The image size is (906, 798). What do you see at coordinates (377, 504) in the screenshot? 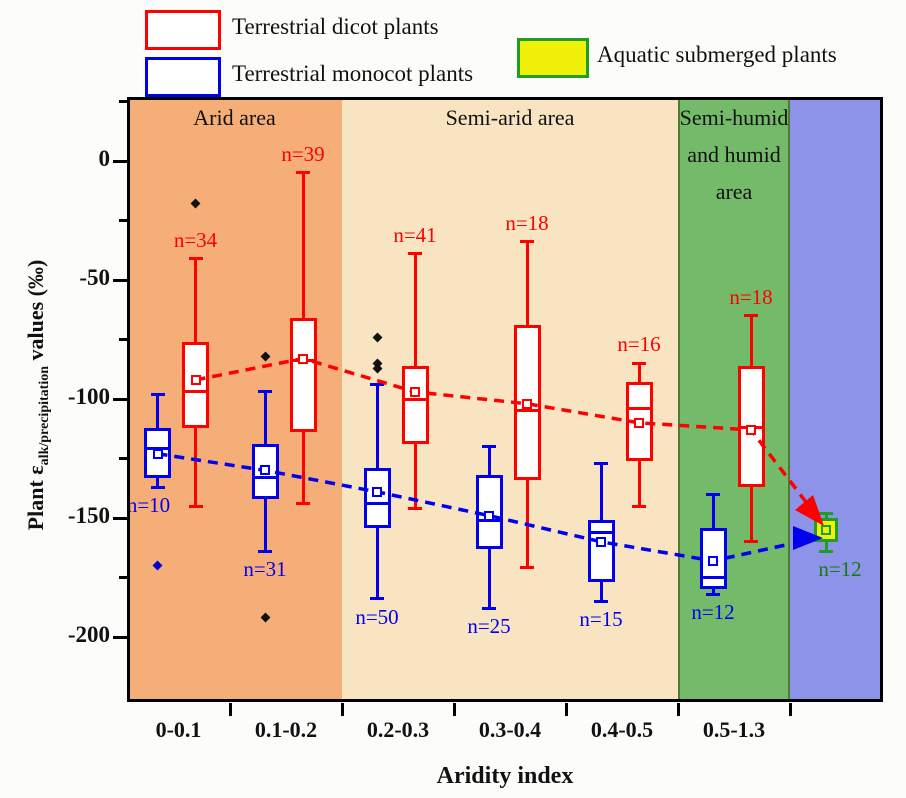
I see `median-line-0.2-0.3-1` at bounding box center [377, 504].